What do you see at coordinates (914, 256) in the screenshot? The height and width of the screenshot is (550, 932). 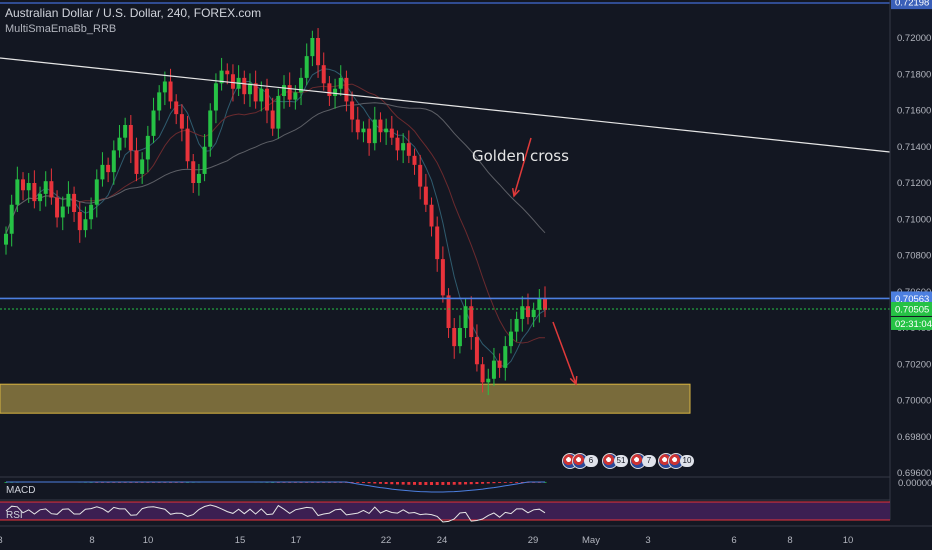 I see `price-tick-label: 0.70800` at bounding box center [914, 256].